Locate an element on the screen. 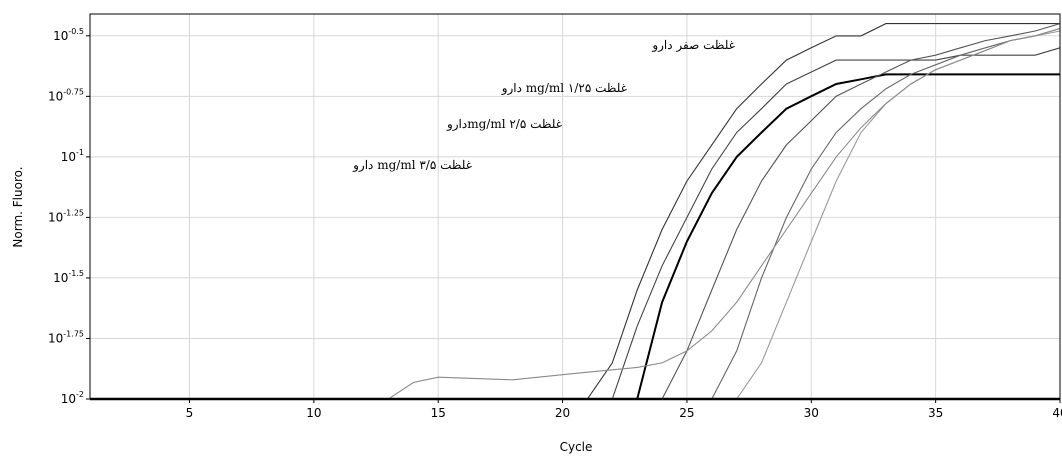 The width and height of the screenshot is (1062, 456). annotation: غلظت mg/ml ۲/۵دارو is located at coordinates (504, 124).